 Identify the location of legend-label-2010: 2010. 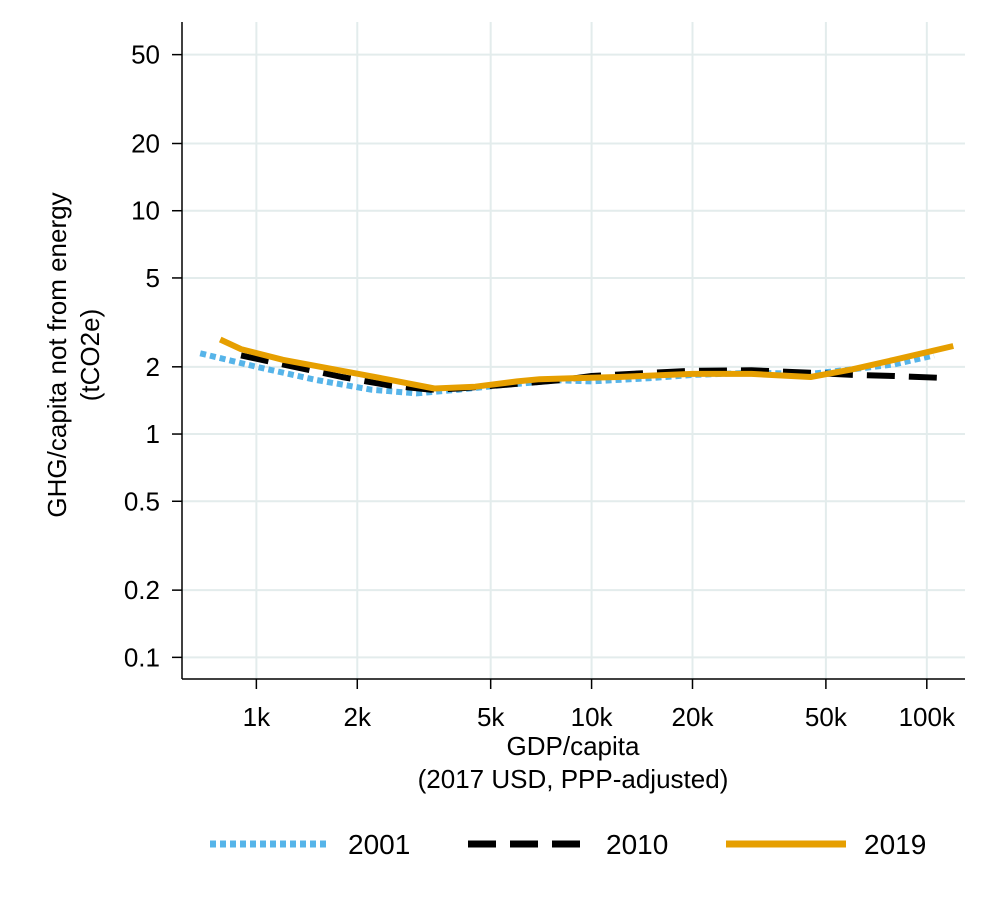
(637, 844).